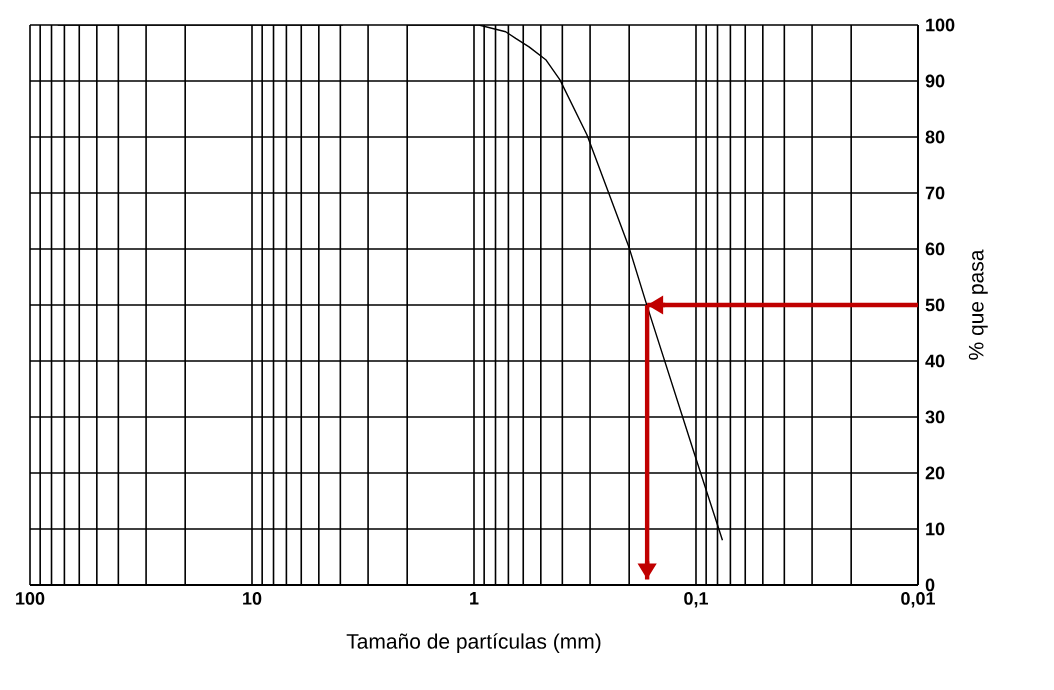 The width and height of the screenshot is (1054, 690). Describe the element at coordinates (935, 137) in the screenshot. I see `y-tick-label: 80` at that location.